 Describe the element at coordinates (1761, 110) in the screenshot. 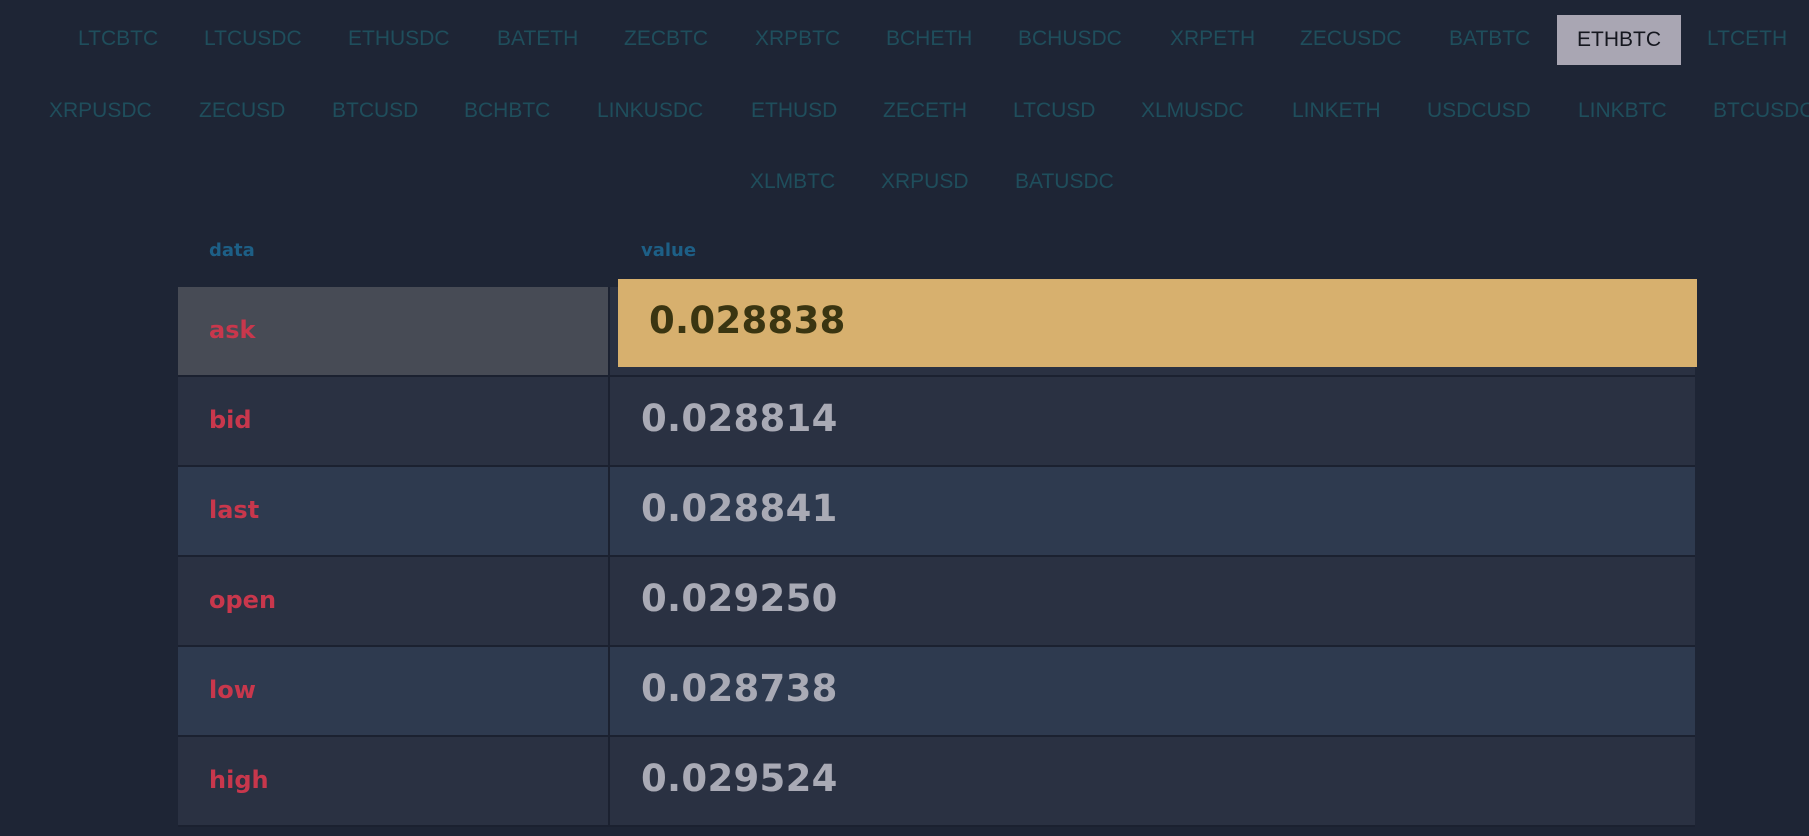

I see `pair-btcusdc: BTCUSDC` at that location.